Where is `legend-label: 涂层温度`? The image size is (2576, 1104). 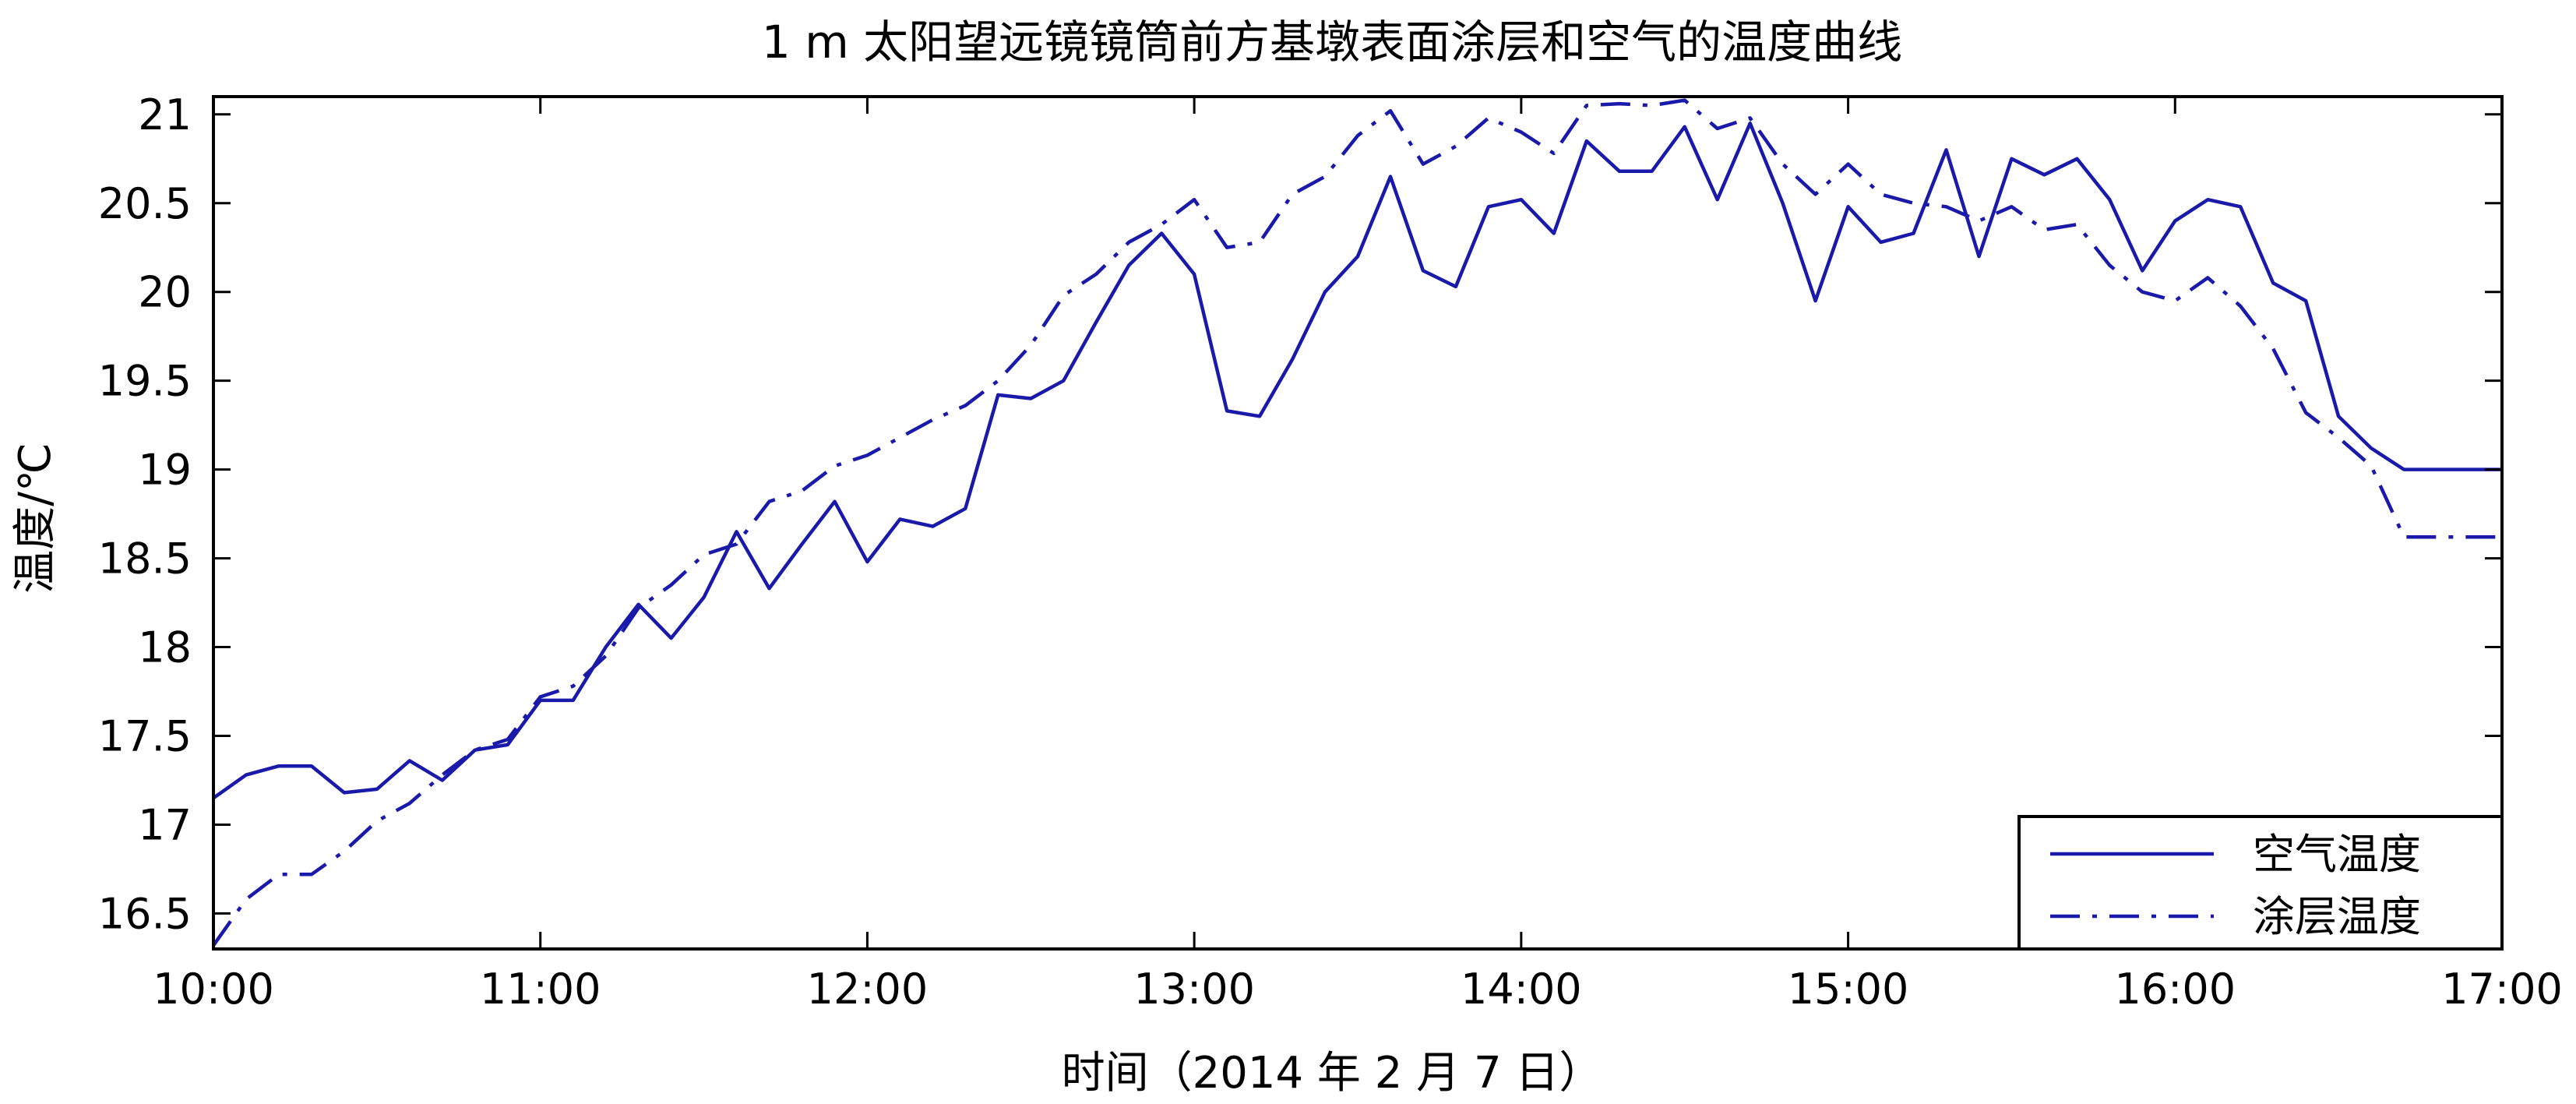 legend-label: 涂层温度 is located at coordinates (2337, 917).